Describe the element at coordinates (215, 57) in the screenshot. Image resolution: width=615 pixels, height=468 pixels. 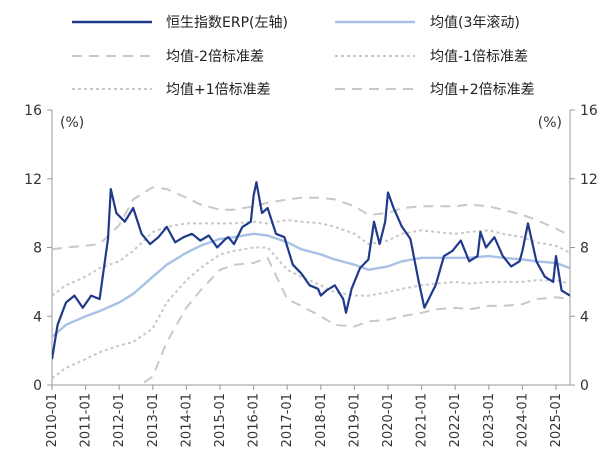
I see `legend-label-minus2: 均值-2倍标准差` at that location.